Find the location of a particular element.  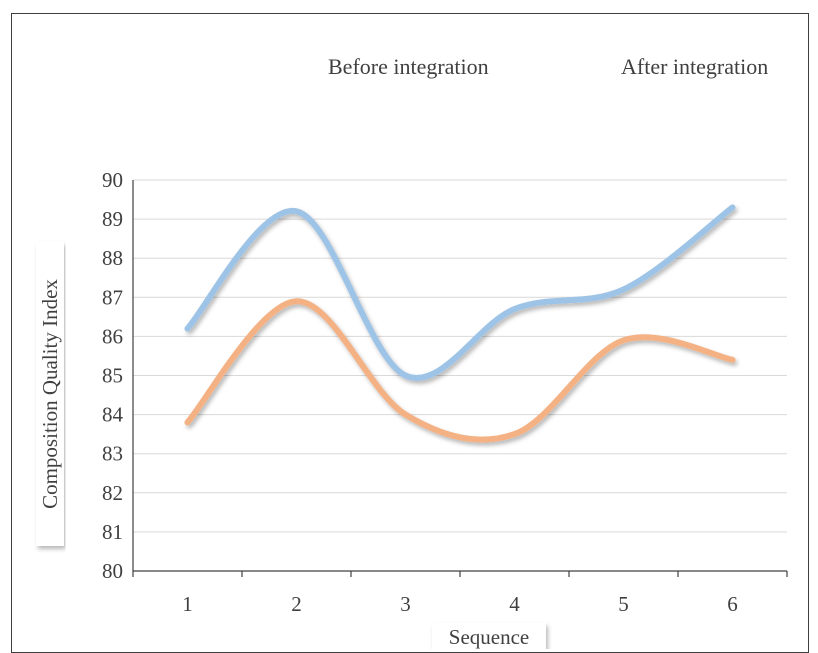

y-tick-label: 90 is located at coordinates (112, 180).